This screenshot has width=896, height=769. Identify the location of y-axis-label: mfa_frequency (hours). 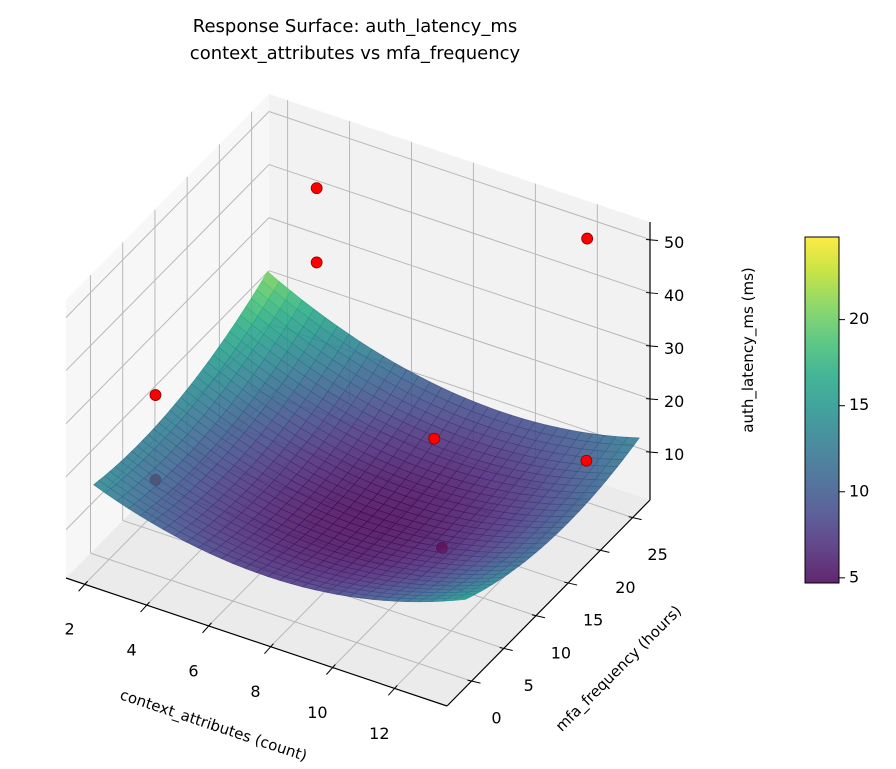
(619, 669).